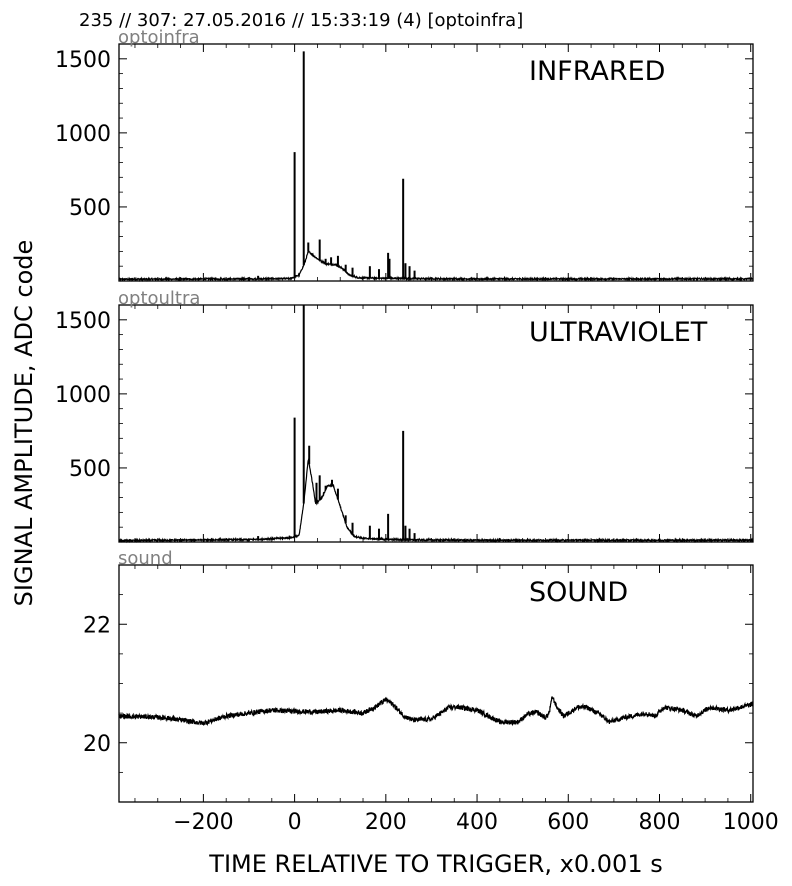 The height and width of the screenshot is (886, 792). I want to click on channel-label-infrared: optoinfra, so click(159, 37).